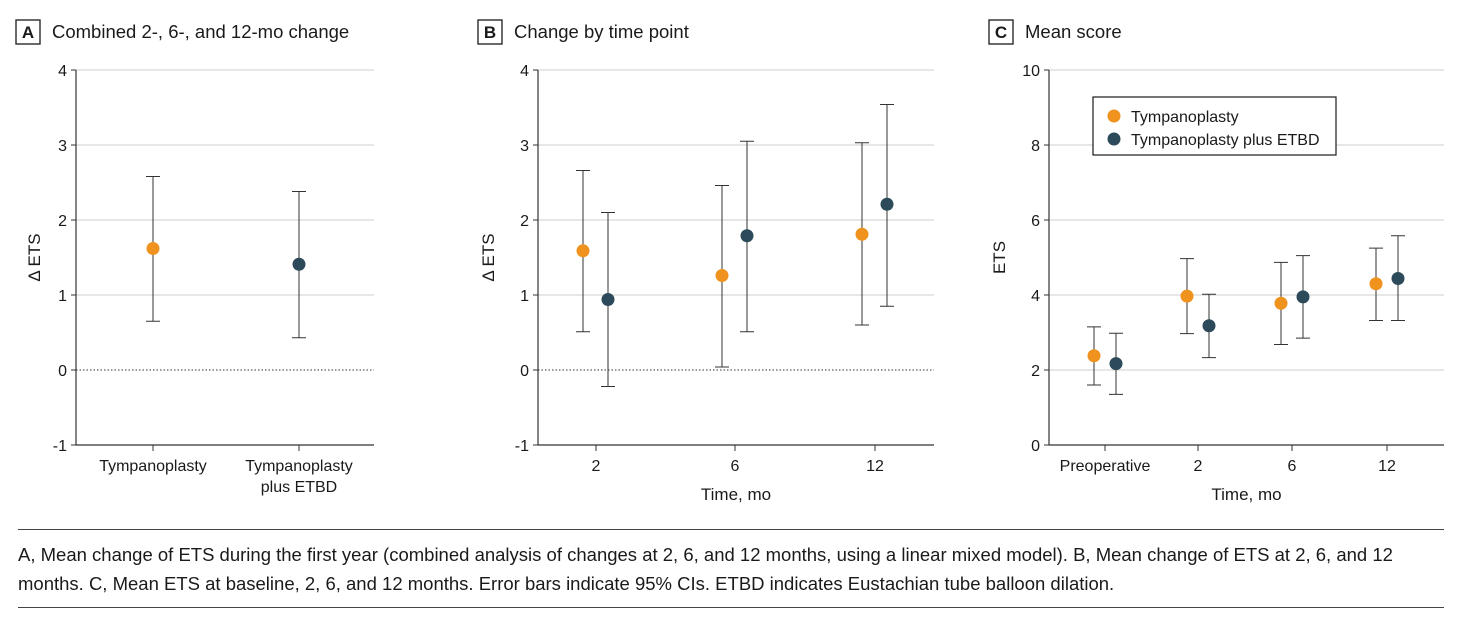 The height and width of the screenshot is (622, 1458). Describe the element at coordinates (1035, 146) in the screenshot. I see `y-tick-label: 8` at that location.